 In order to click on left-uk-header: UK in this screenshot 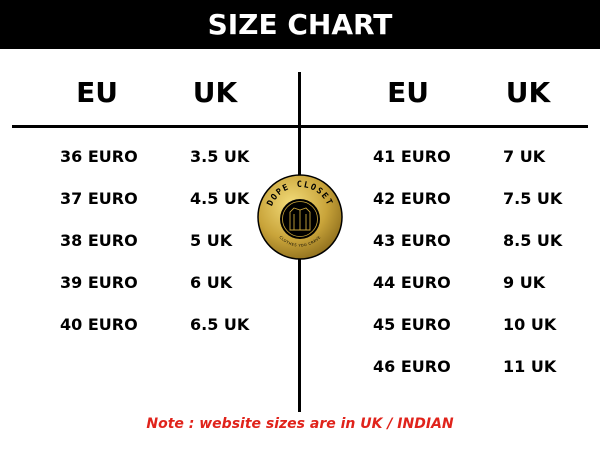, I will do `click(215, 92)`.